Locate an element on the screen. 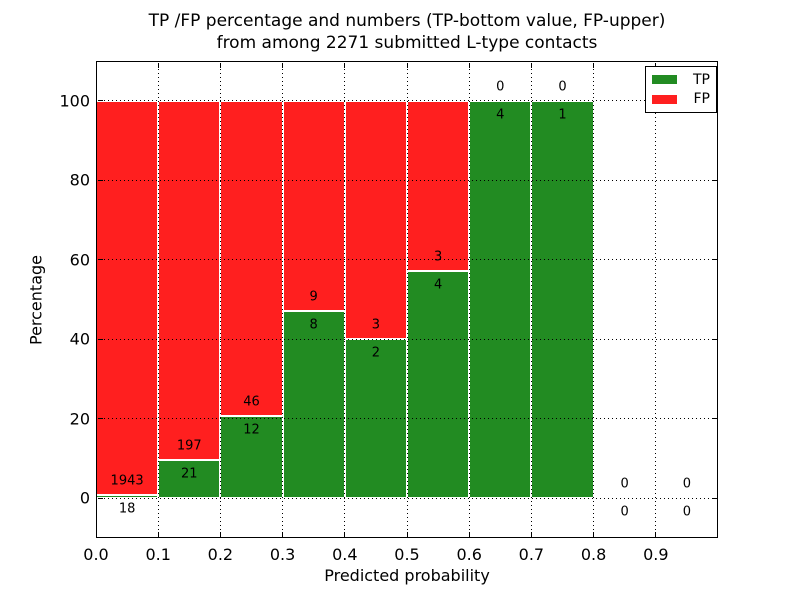 The width and height of the screenshot is (800, 600). legend-label-tp: TP is located at coordinates (701, 79).